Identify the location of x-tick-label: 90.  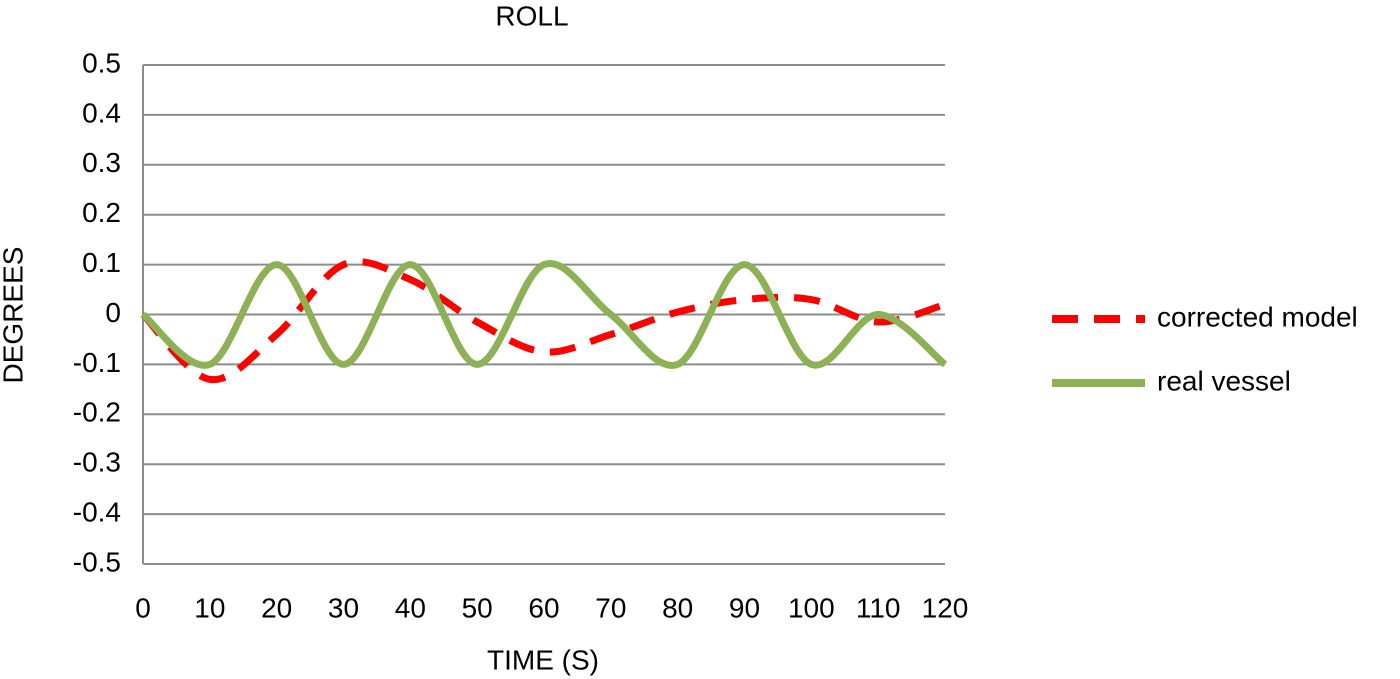
(744, 607).